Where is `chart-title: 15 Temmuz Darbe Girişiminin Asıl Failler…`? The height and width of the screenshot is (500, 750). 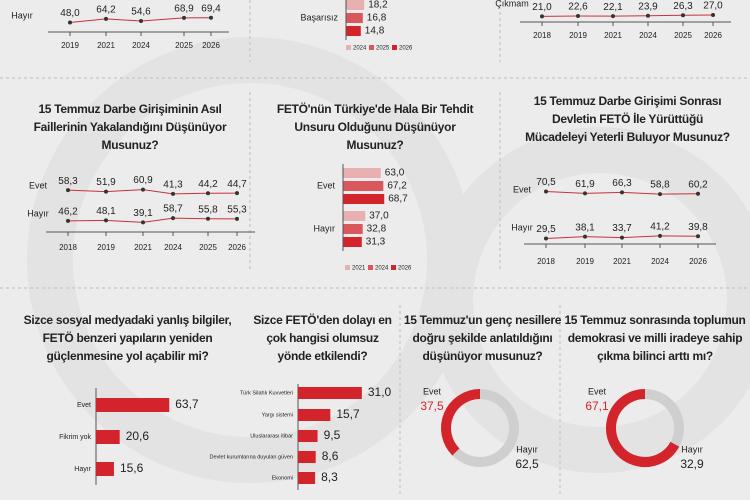
chart-title: 15 Temmuz Darbe Girişiminin Asıl Failler… is located at coordinates (130, 127).